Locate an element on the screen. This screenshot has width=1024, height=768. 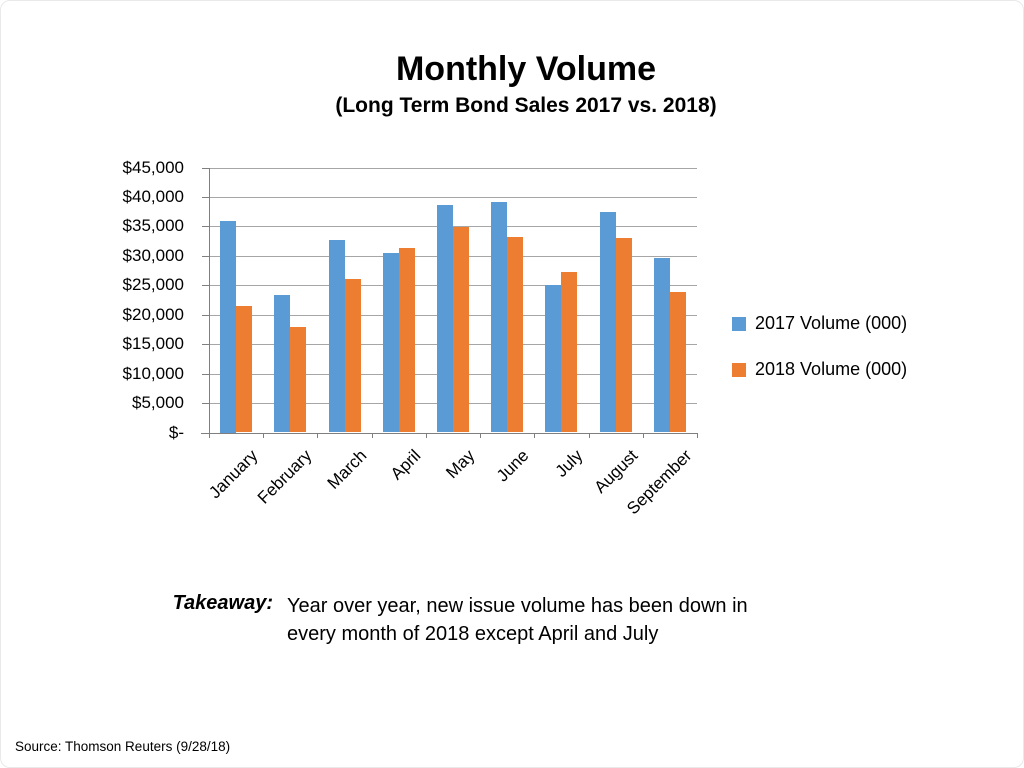
y-axis-tick-label: $20,000 is located at coordinates (153, 314).